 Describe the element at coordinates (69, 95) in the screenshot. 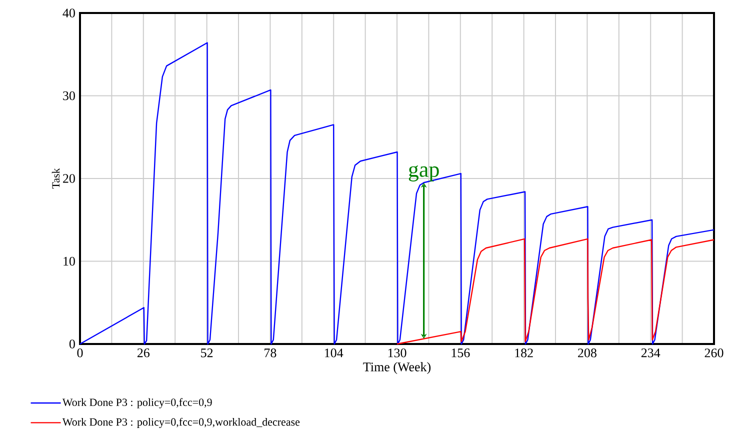

I see `y-tick-label: 30` at that location.